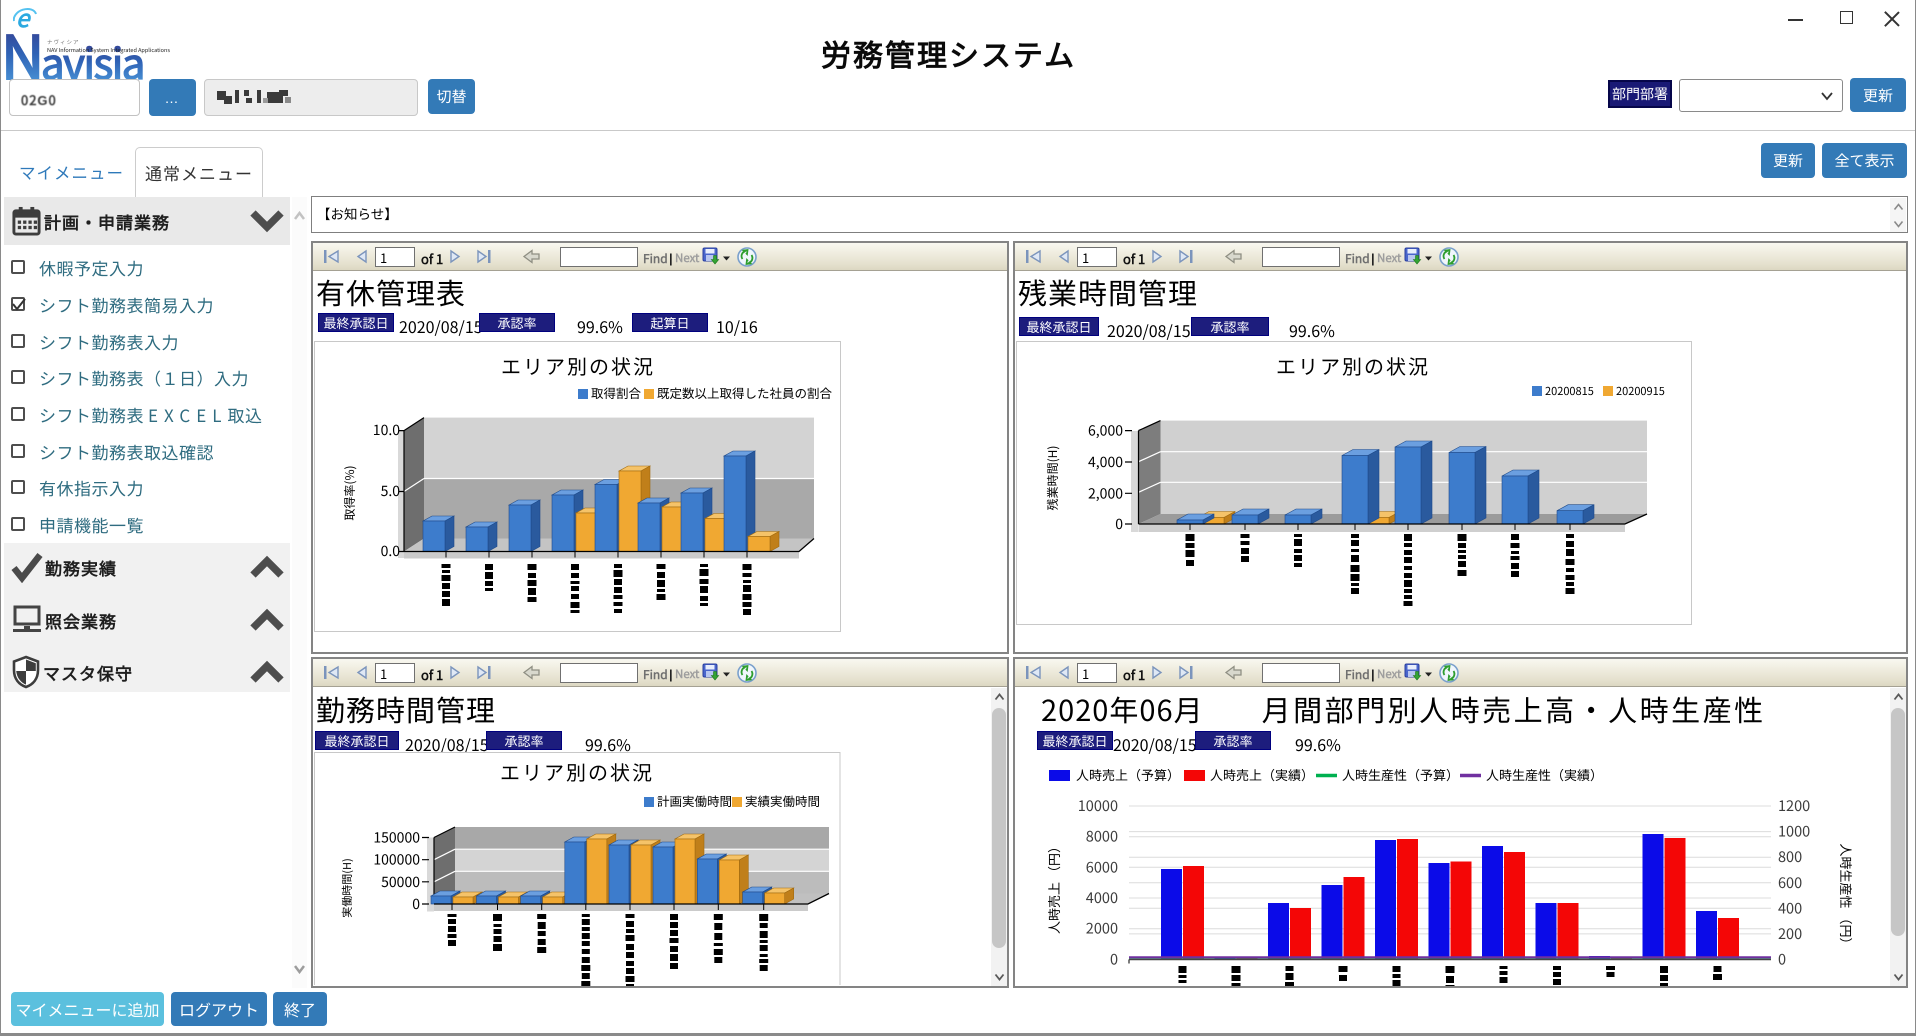  Describe the element at coordinates (1790, 856) in the screenshot. I see `svg-text: 800` at that location.